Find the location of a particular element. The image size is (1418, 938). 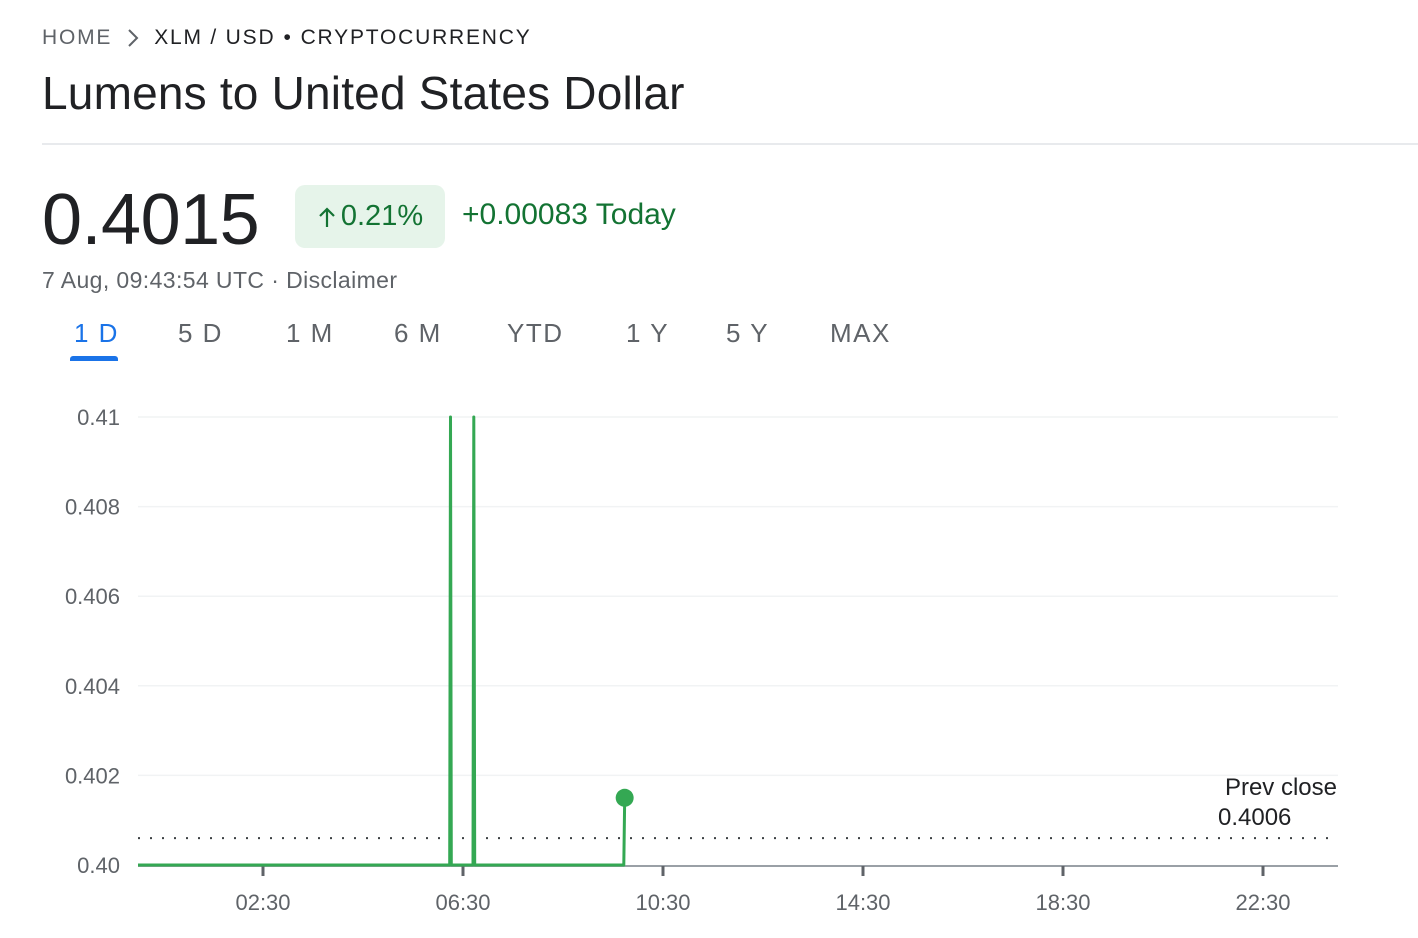

quote-timestamp-row: 7 Aug, 09:43:54 UTC · Disclaimer is located at coordinates (219, 280).